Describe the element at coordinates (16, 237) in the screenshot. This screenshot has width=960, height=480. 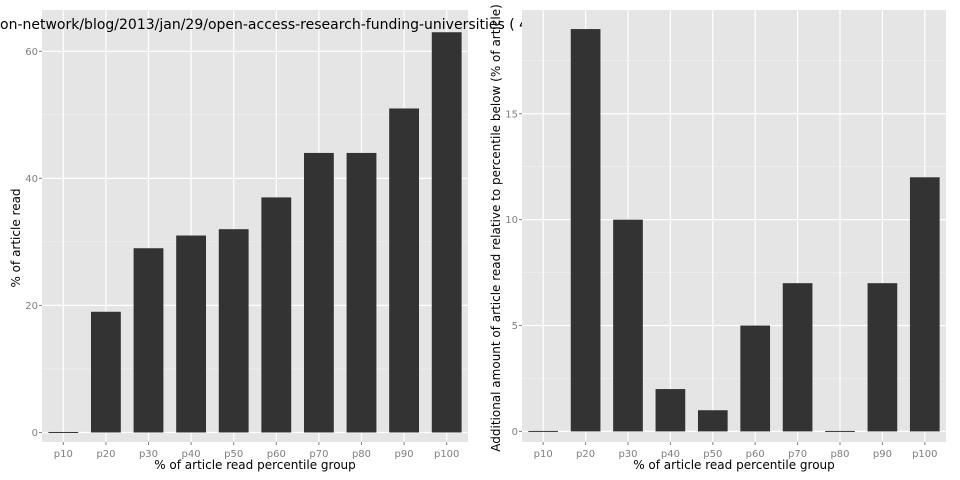
I see `y-axis-title: % of article read` at that location.